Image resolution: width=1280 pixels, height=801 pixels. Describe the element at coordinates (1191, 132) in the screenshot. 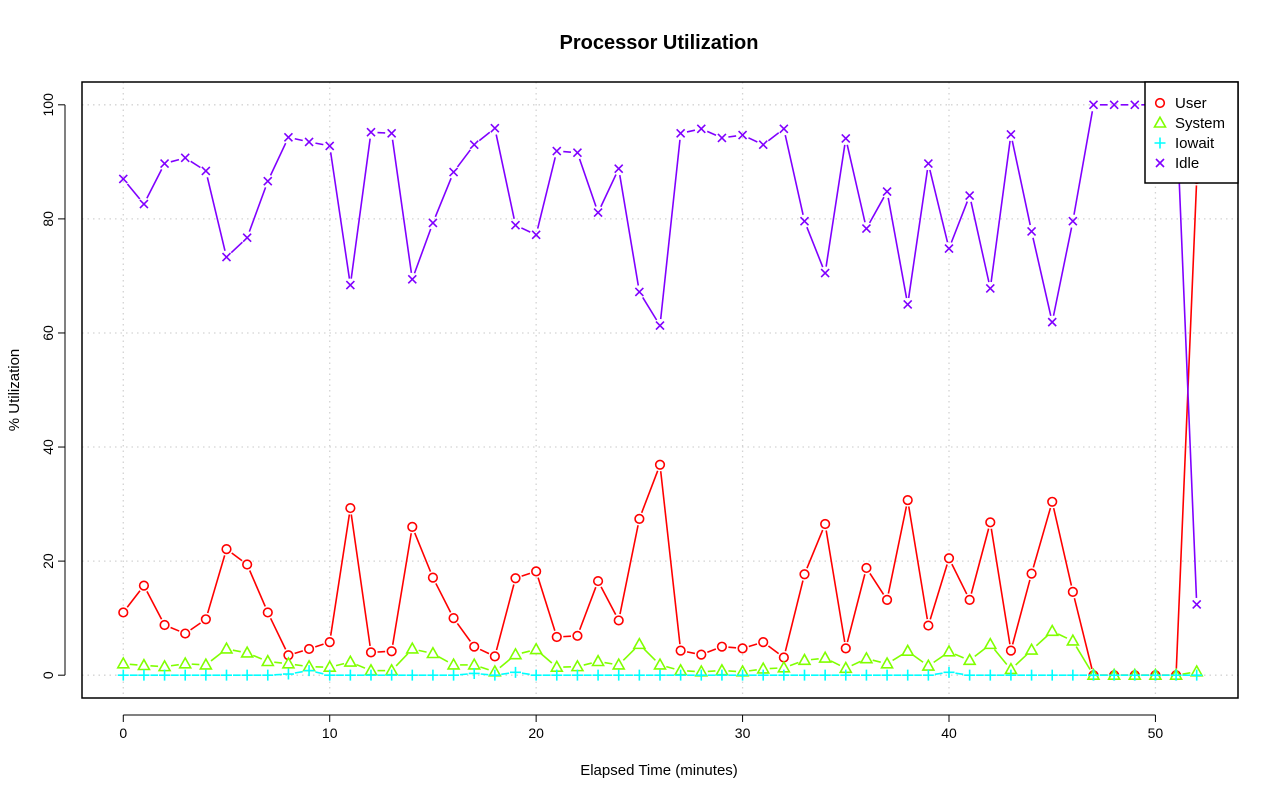

I see `legend: User System Iowait Idle` at that location.